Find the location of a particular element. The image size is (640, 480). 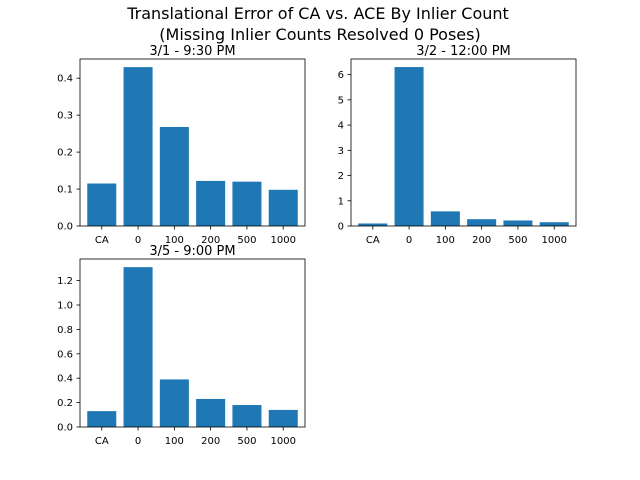

subplot-title: 3/1 - 9:30 PM is located at coordinates (192, 51).